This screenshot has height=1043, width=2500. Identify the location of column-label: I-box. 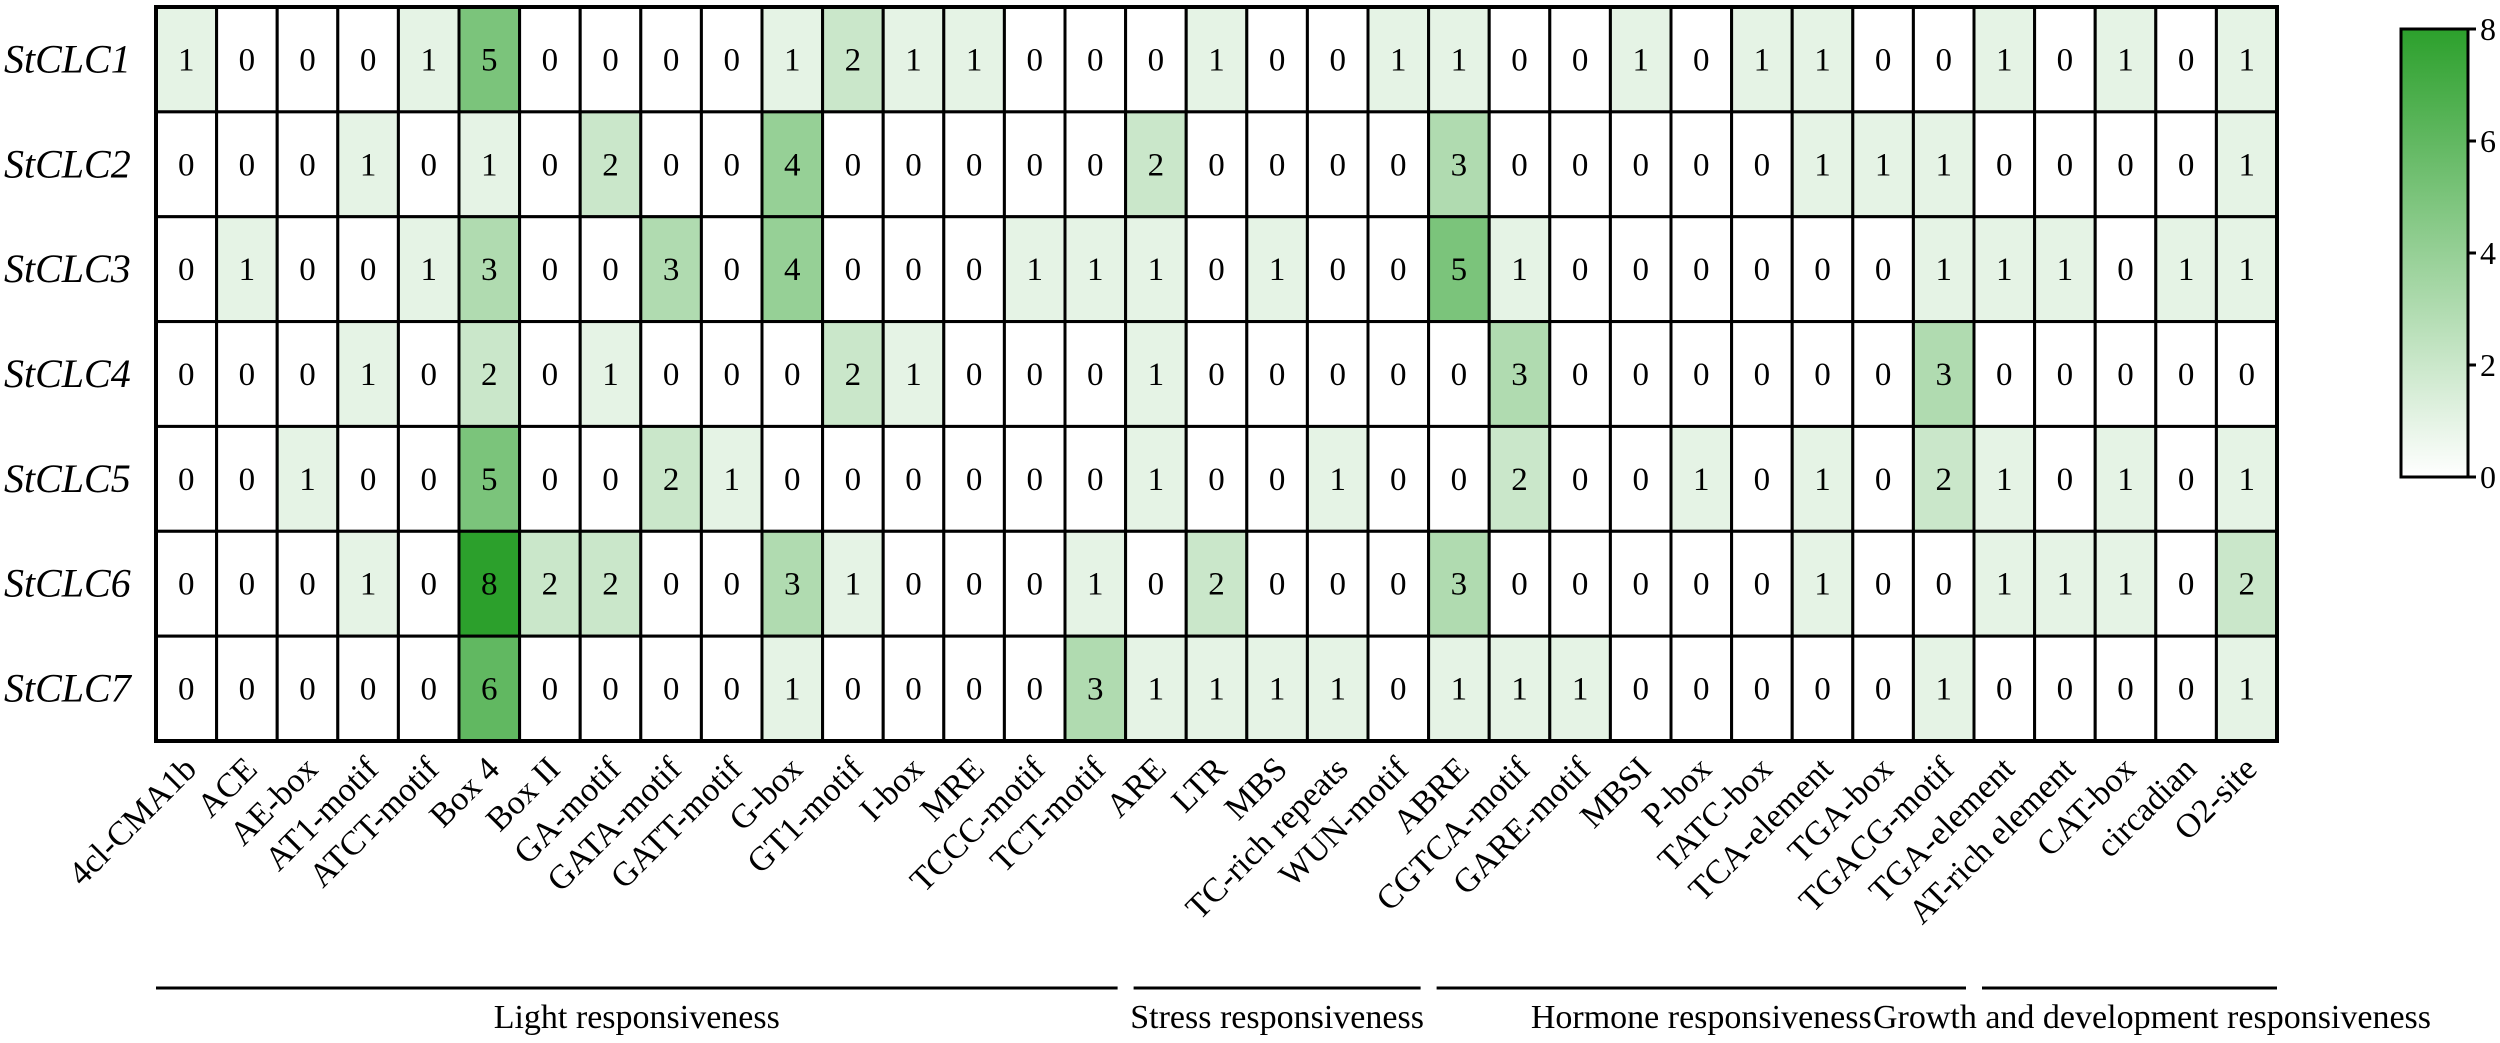
(892, 789).